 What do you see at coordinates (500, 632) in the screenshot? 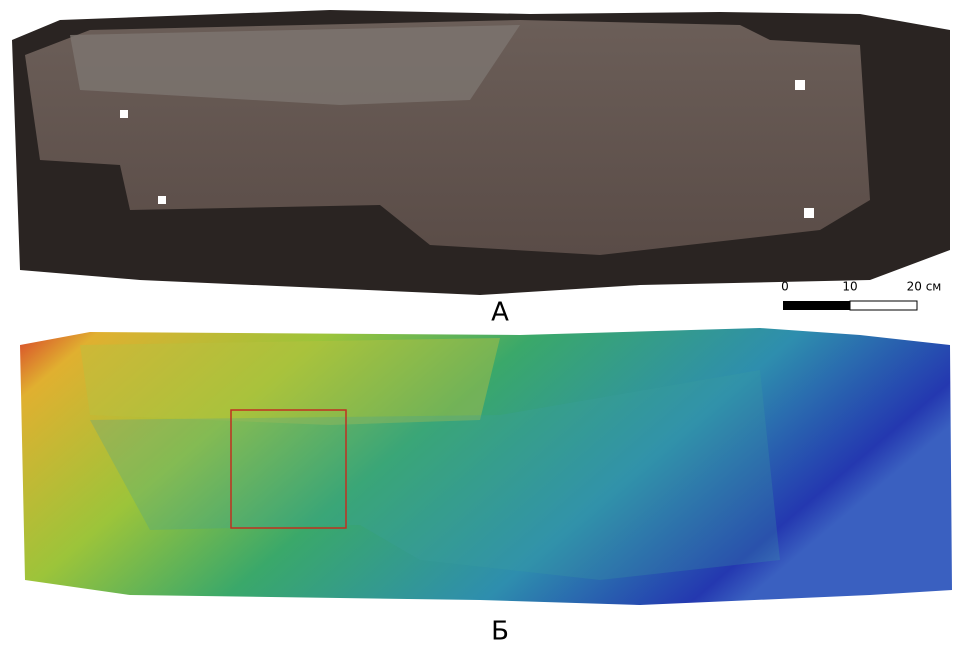
I see `panel-label: Б` at bounding box center [500, 632].